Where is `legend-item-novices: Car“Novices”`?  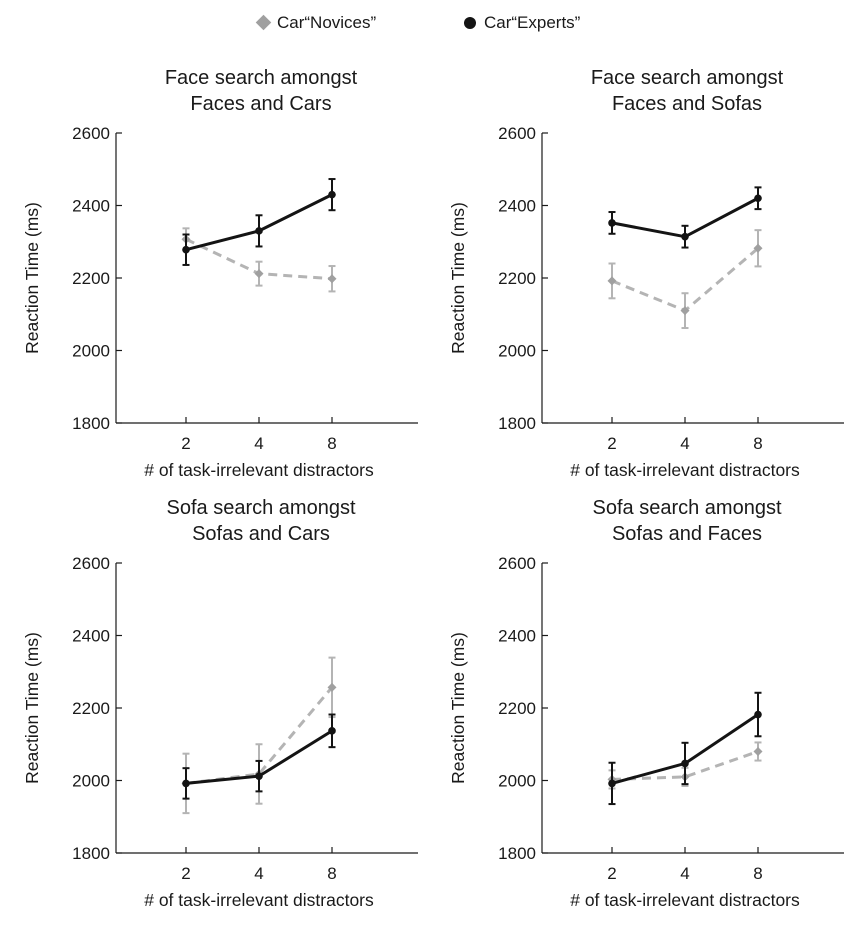
legend-item-novices: Car“Novices” is located at coordinates (317, 23).